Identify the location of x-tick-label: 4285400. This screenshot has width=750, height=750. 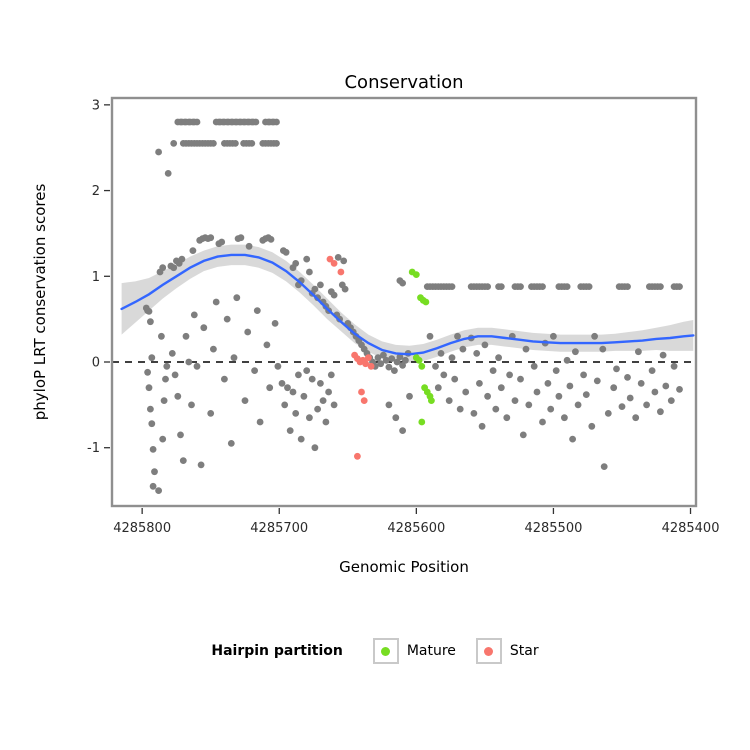
(691, 528).